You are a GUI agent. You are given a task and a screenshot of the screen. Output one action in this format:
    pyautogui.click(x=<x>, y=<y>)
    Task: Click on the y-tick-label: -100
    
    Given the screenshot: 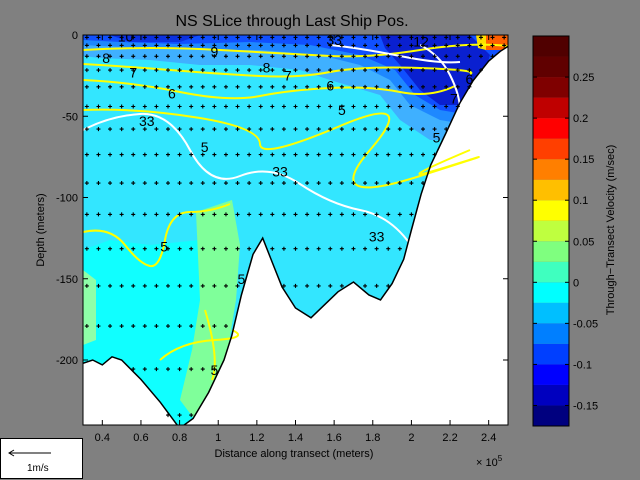 What is the action you would take?
    pyautogui.click(x=67, y=199)
    